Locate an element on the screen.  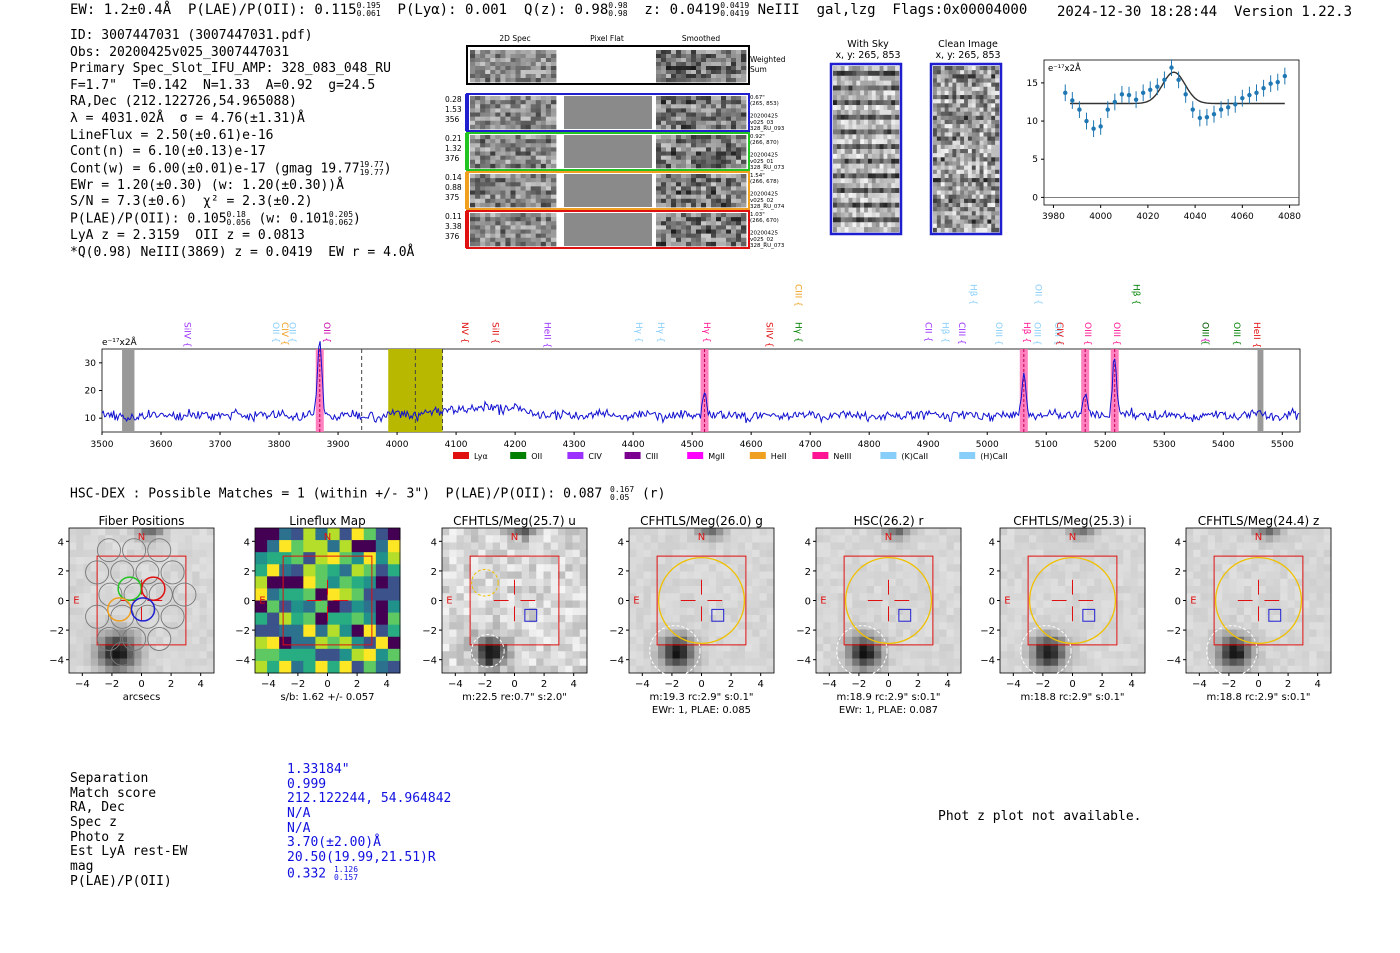
aperture-box is located at coordinates (514, 600).